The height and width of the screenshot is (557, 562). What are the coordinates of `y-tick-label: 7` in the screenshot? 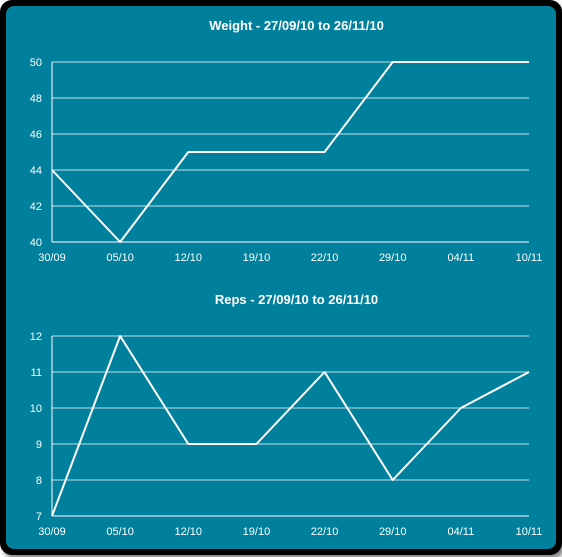 It's located at (39, 517).